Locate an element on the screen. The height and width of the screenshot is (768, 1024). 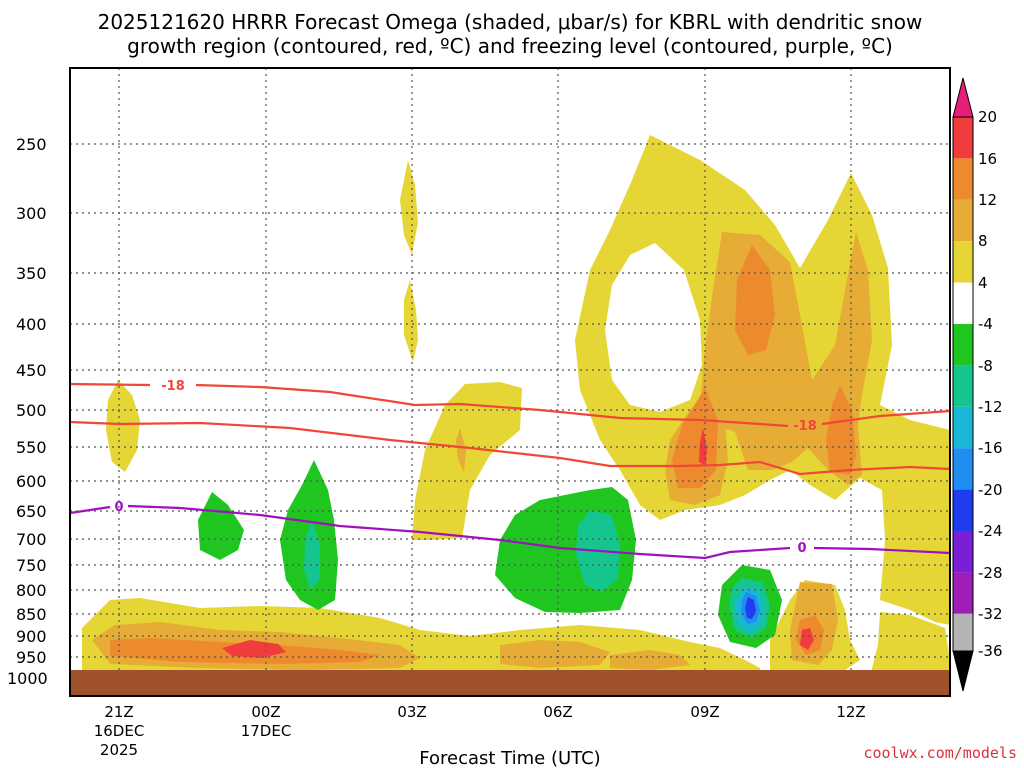
omega-orange-right is located at coordinates (841, 430).